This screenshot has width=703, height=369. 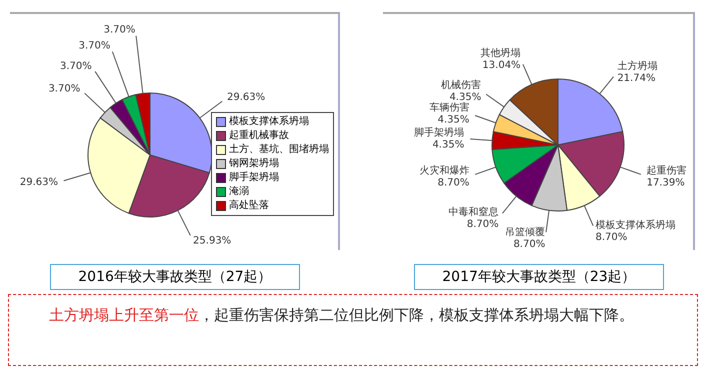 I want to click on slice-label: 土方坍塌, so click(x=637, y=66).